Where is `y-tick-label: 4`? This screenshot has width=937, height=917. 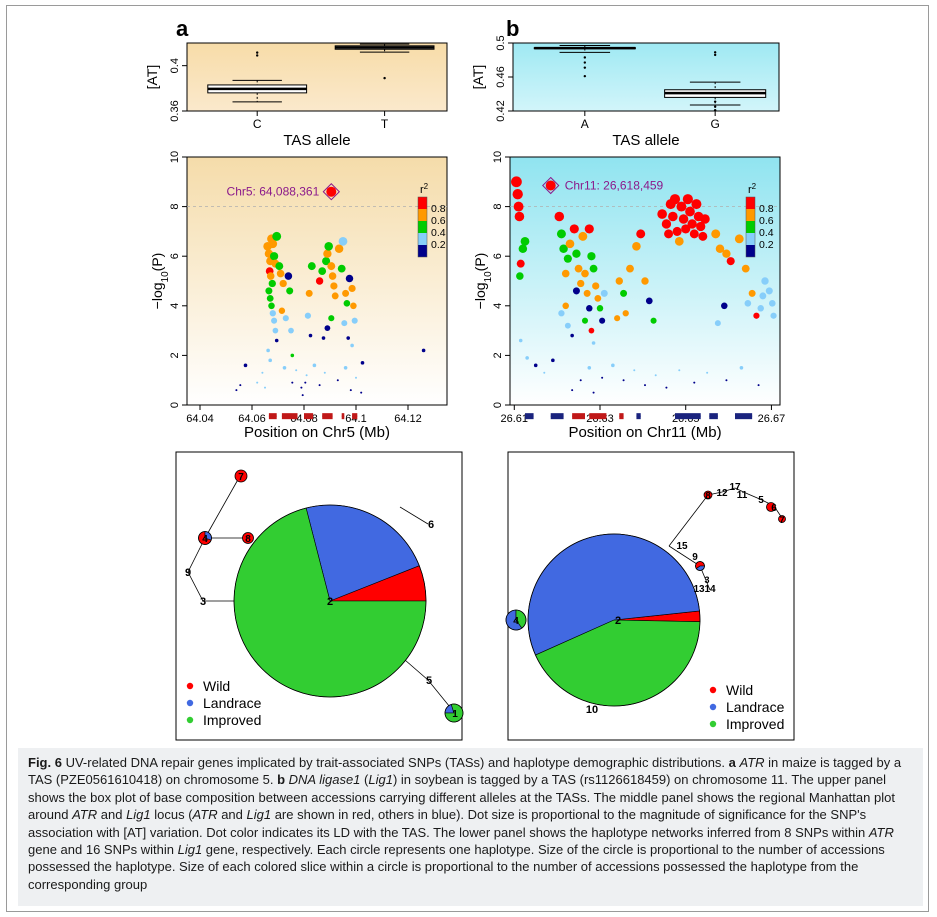 y-tick-label: 4 is located at coordinates (175, 306).